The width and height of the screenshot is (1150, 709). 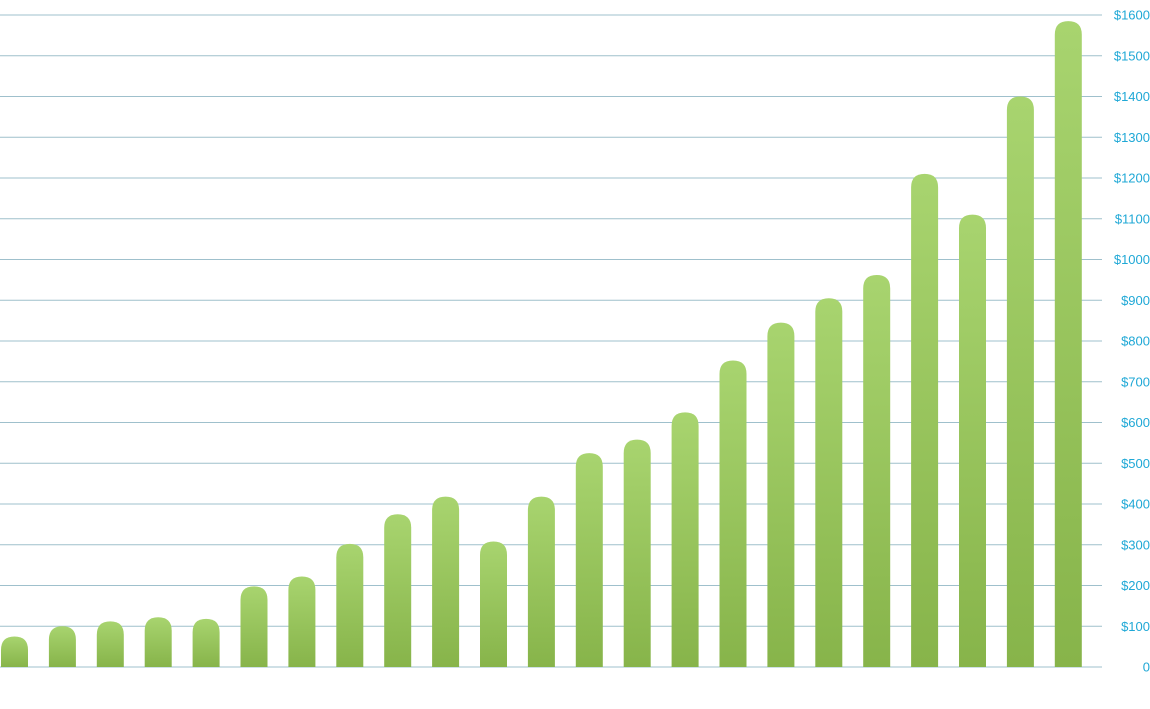 What do you see at coordinates (1132, 178) in the screenshot?
I see `y-tick-label: $1200` at bounding box center [1132, 178].